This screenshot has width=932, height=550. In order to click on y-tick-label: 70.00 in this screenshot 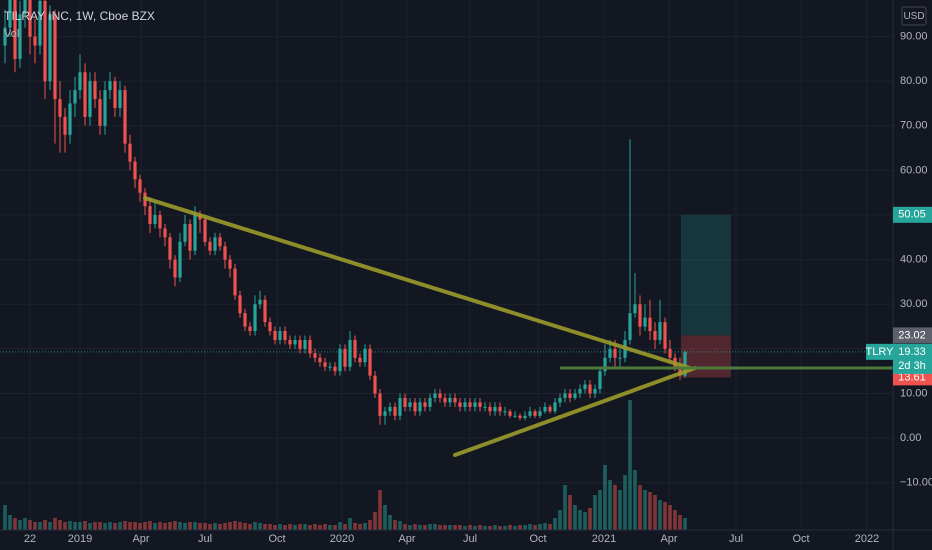, I will do `click(914, 126)`.